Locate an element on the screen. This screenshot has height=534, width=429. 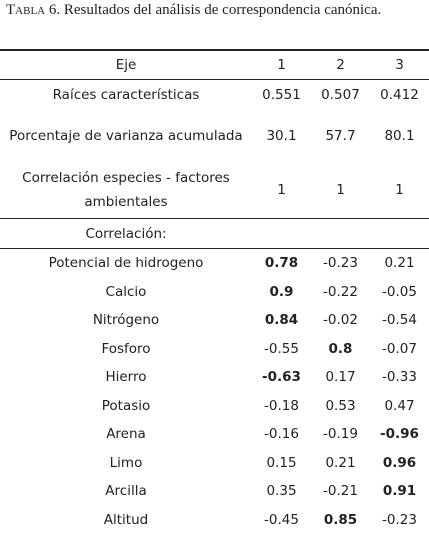
cell-text: Calcio is located at coordinates (126, 292).